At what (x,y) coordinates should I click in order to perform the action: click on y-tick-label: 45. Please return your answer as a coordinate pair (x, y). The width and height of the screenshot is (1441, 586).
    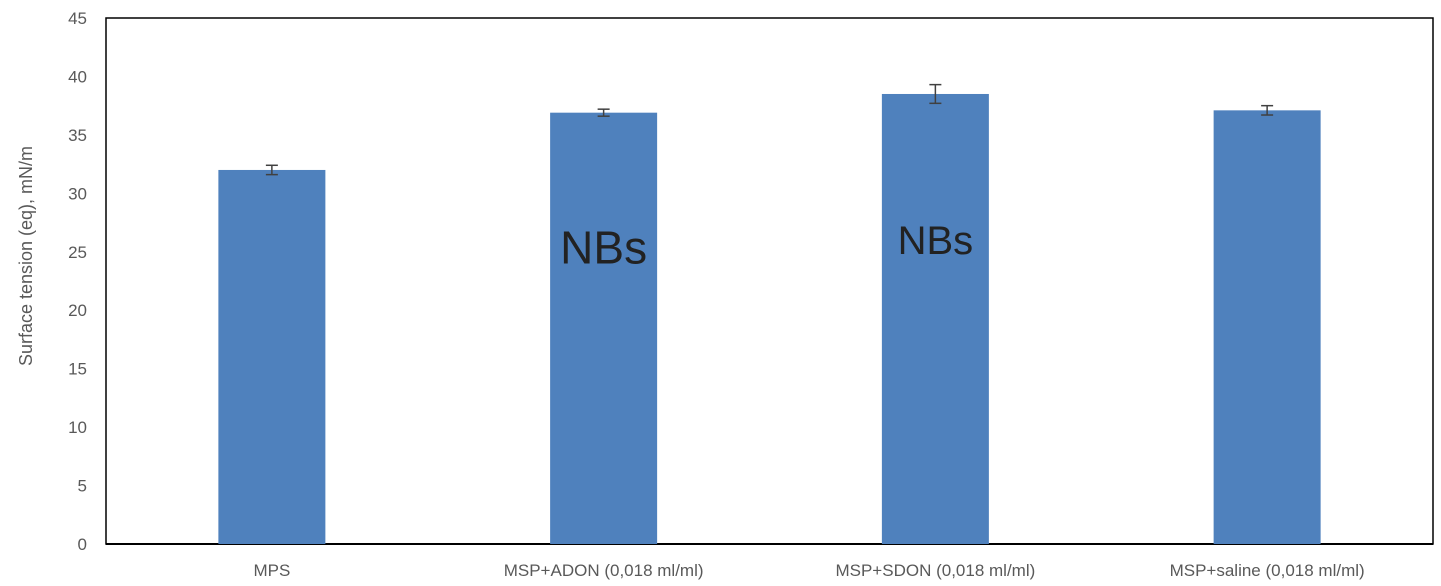
    Looking at the image, I should click on (77, 18).